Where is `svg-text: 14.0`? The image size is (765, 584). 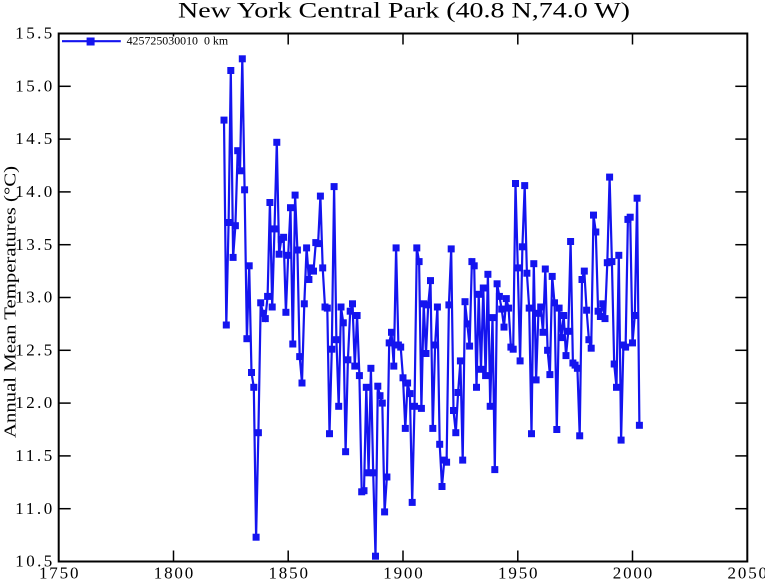
svg-text: 14.0 is located at coordinates (33, 191).